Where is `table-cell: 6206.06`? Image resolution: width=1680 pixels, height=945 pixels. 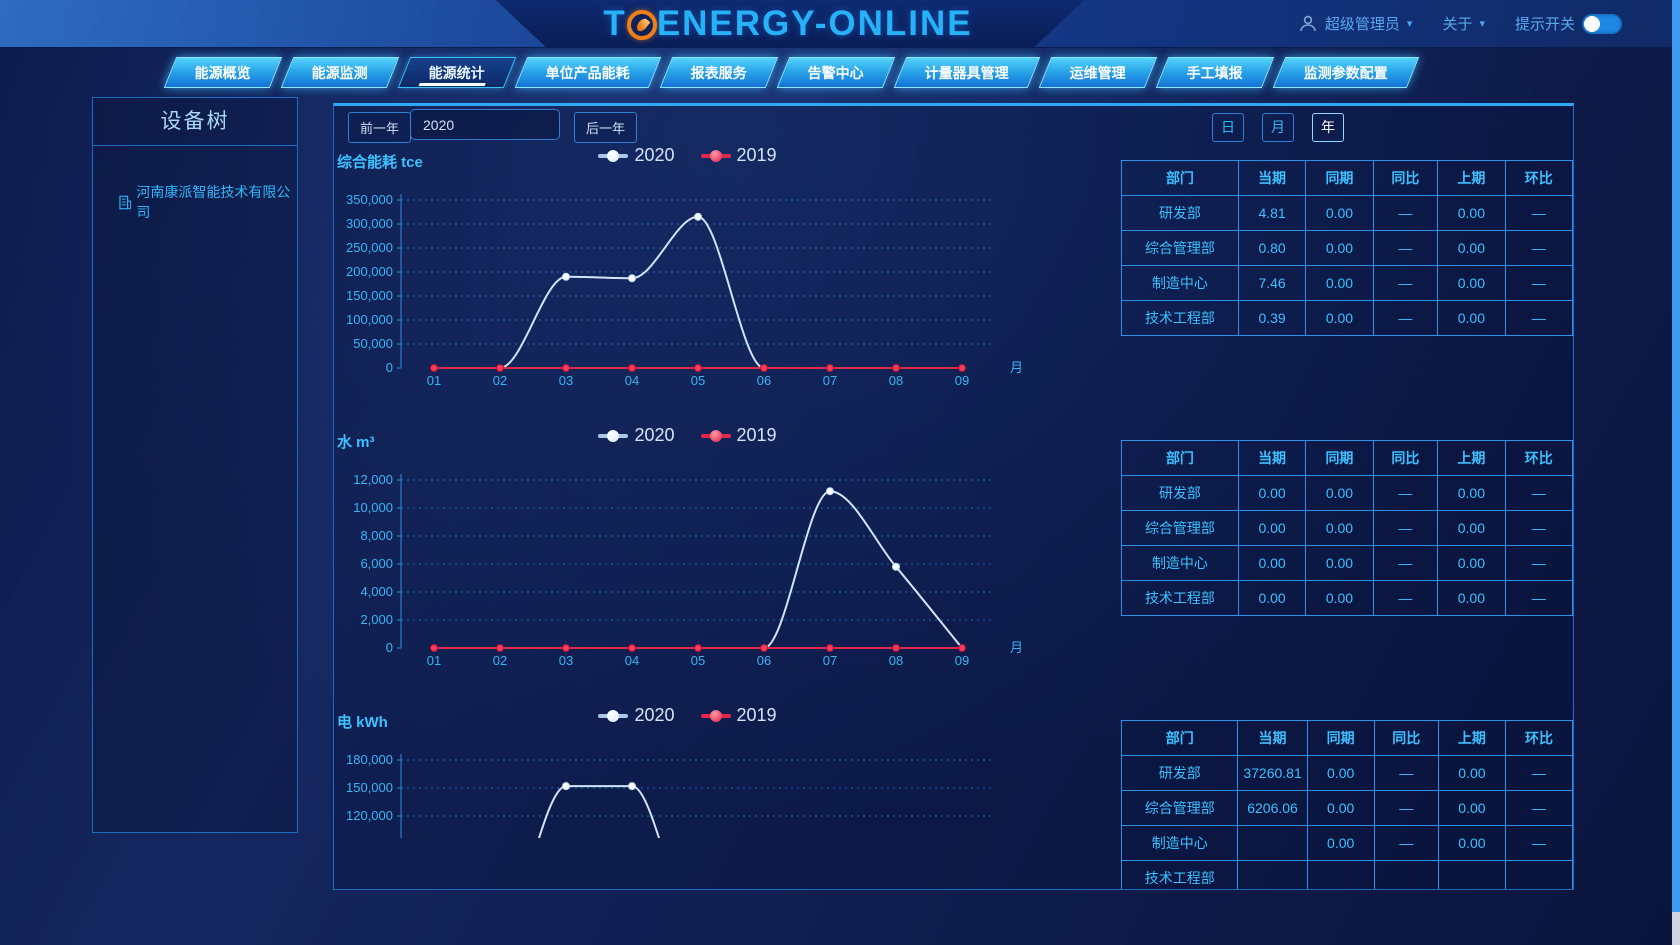
table-cell: 6206.06 is located at coordinates (1272, 808).